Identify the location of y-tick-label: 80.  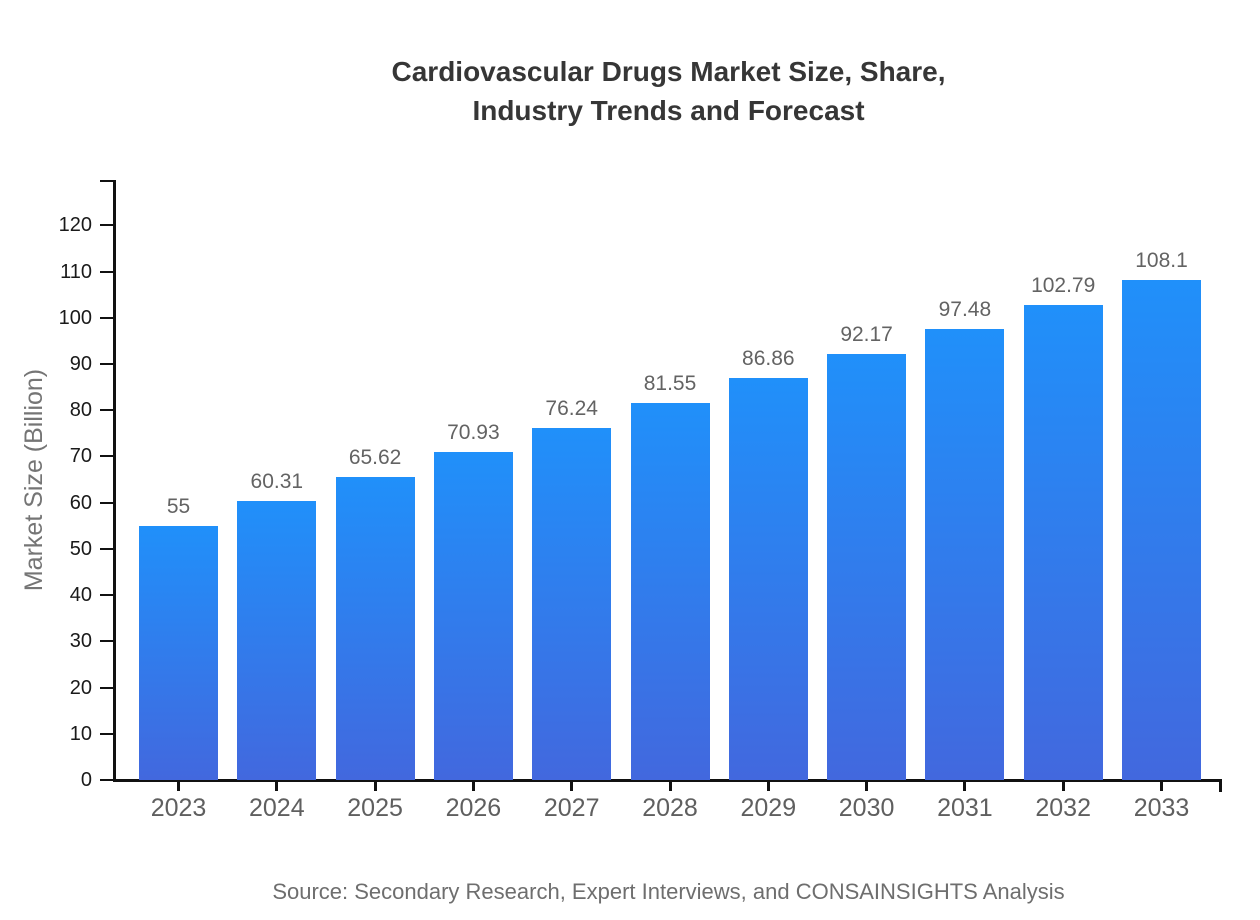
(80, 410).